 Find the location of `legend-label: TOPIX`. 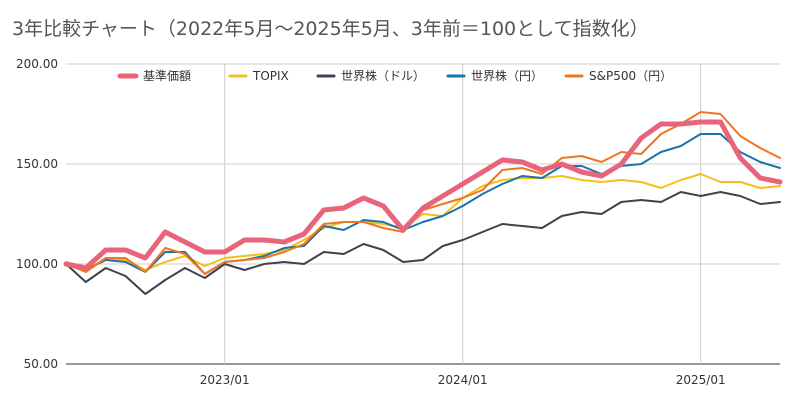

legend-label: TOPIX is located at coordinates (270, 76).